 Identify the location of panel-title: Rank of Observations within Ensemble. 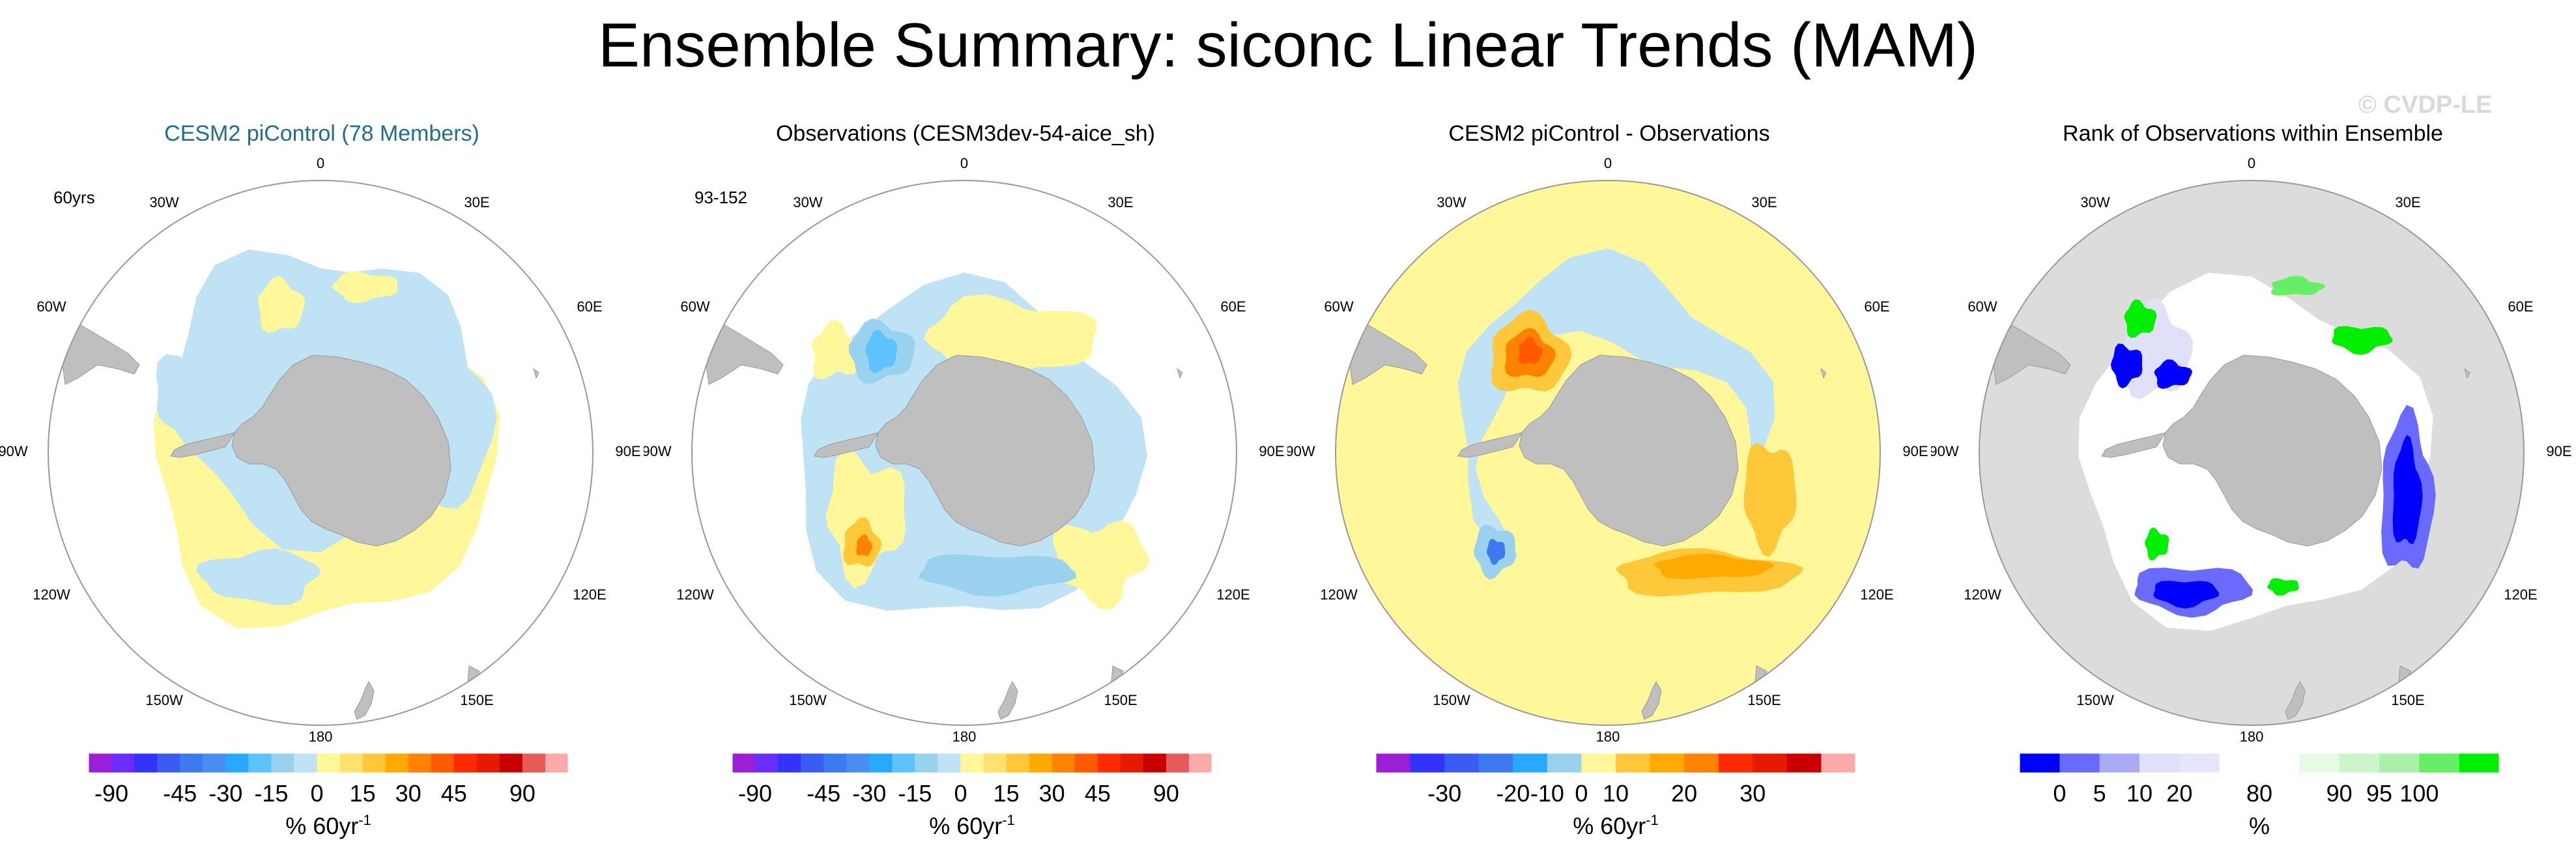
(2253, 133).